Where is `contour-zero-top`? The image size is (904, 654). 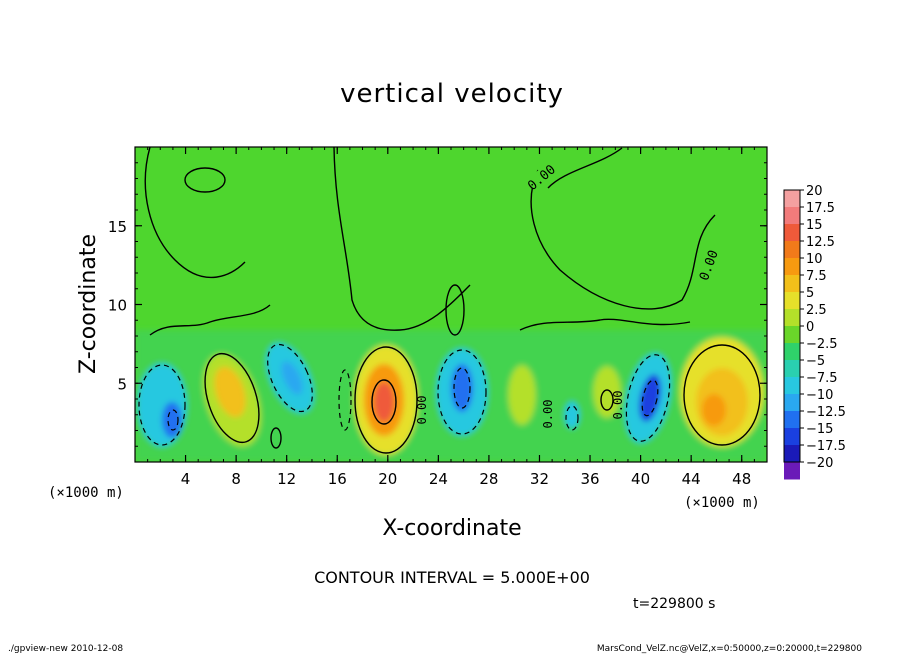 contour-zero-top is located at coordinates (585, 168).